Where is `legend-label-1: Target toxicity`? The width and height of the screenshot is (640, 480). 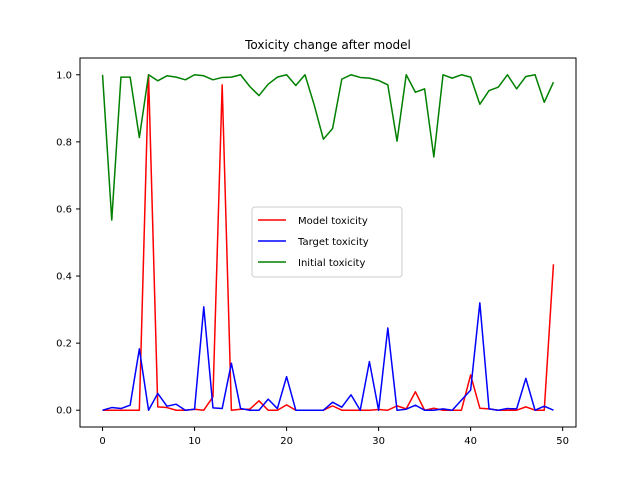 legend-label-1: Target toxicity is located at coordinates (333, 242).